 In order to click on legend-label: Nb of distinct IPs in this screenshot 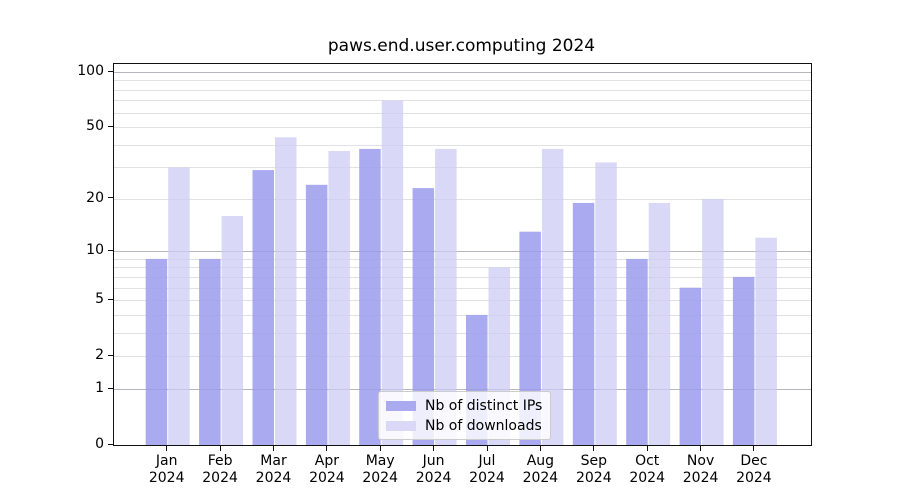, I will do `click(484, 405)`.